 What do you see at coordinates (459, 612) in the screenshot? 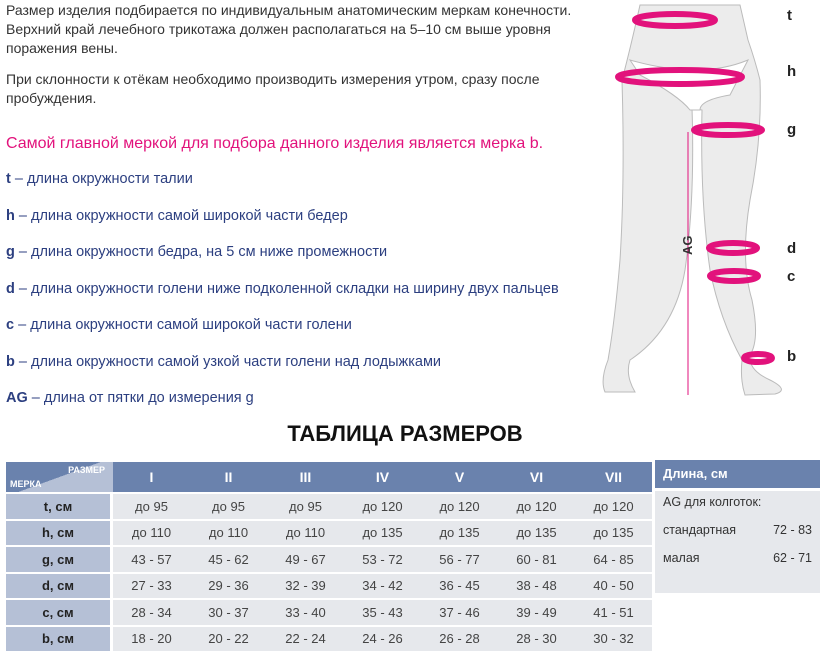
I see `table-cell: 37 - 46` at bounding box center [459, 612].